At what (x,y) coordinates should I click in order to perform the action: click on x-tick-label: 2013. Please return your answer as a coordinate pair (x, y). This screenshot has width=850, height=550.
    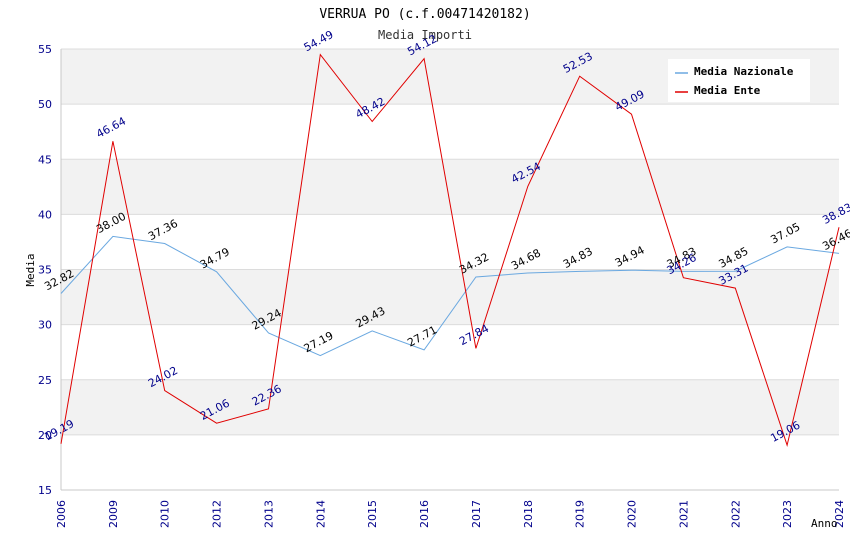
    Looking at the image, I should click on (268, 514).